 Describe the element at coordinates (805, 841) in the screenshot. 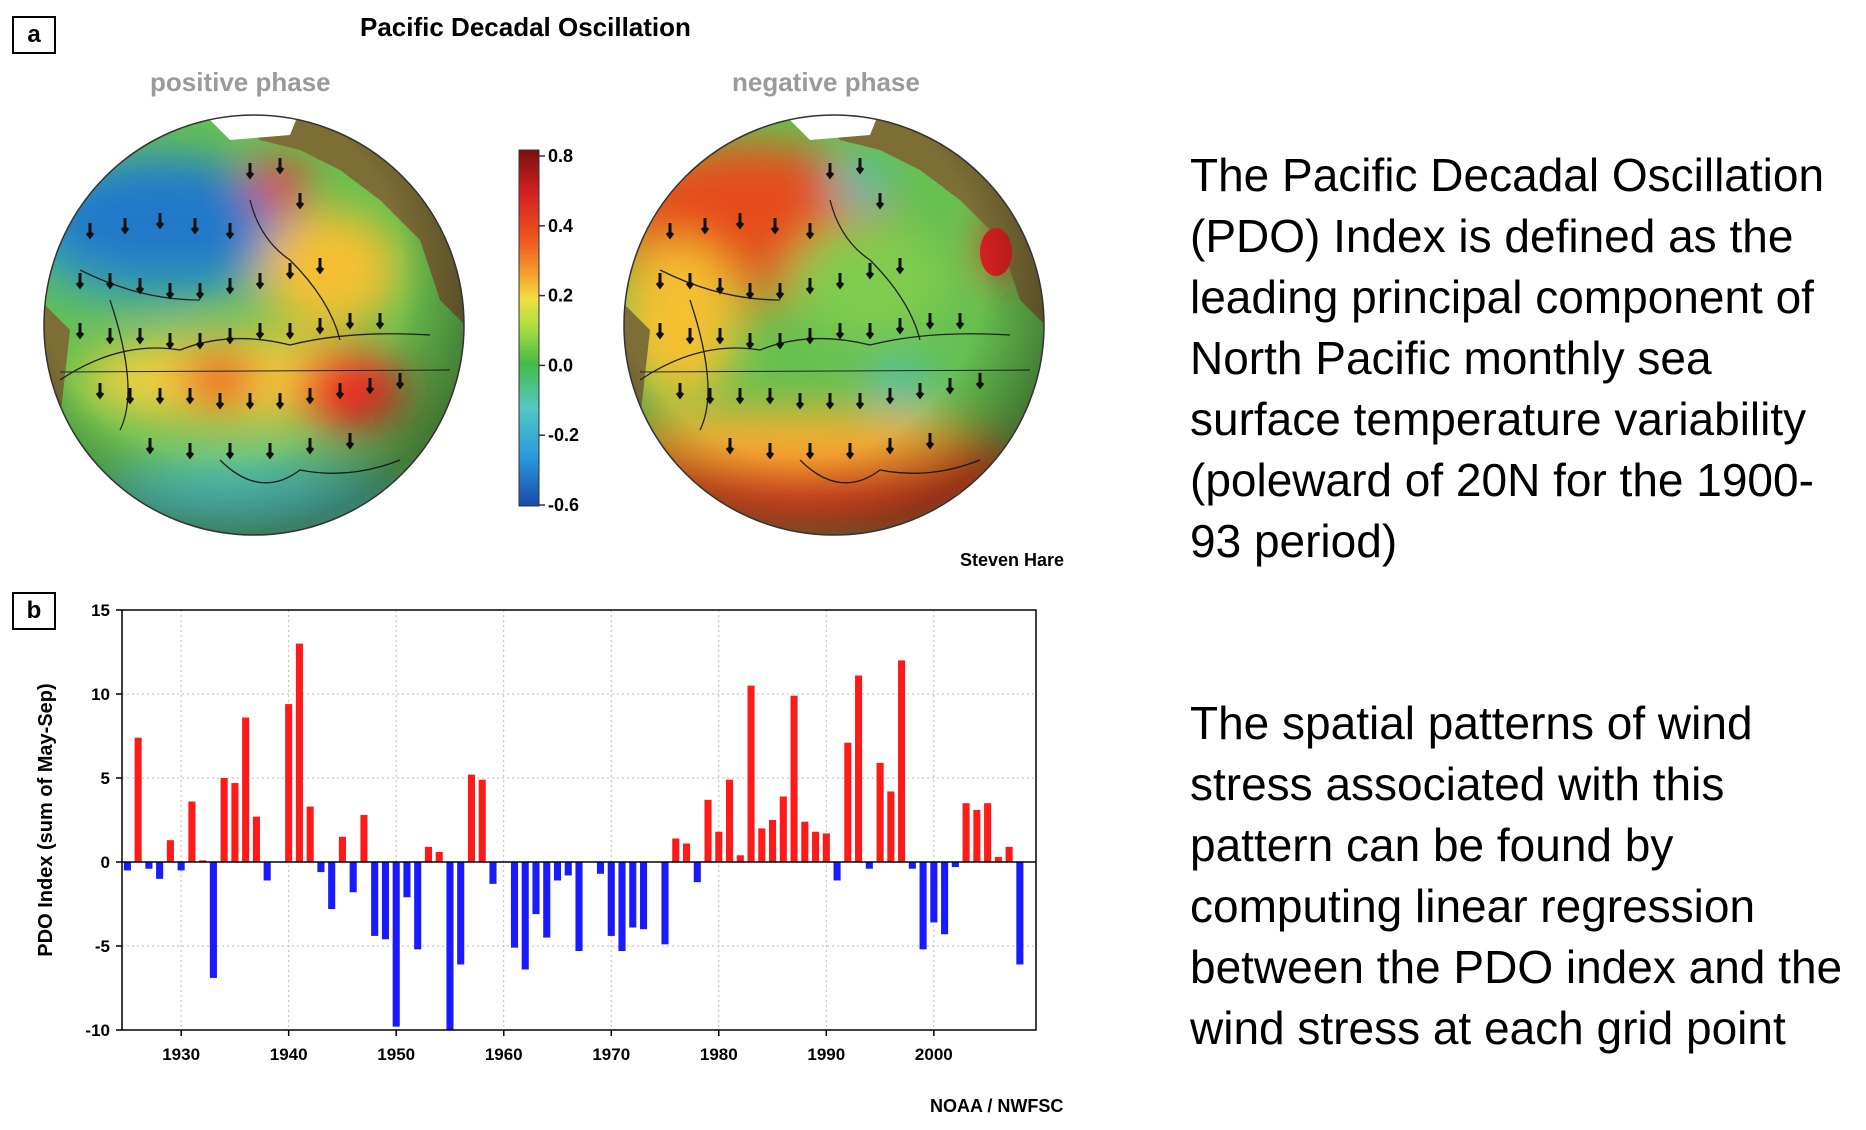

I see `bar-1988` at that location.